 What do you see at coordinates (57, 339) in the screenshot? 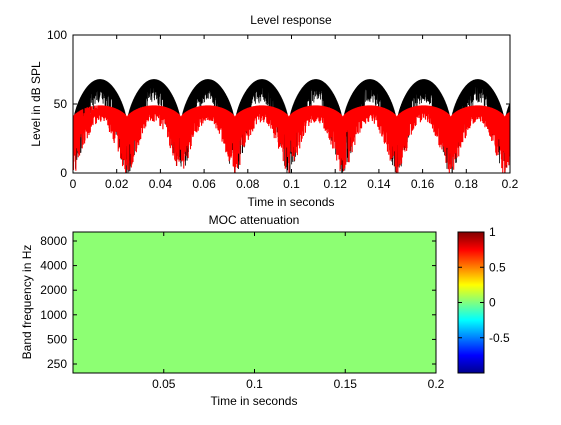
I see `heatmap-y-tick-label: 500` at bounding box center [57, 339].